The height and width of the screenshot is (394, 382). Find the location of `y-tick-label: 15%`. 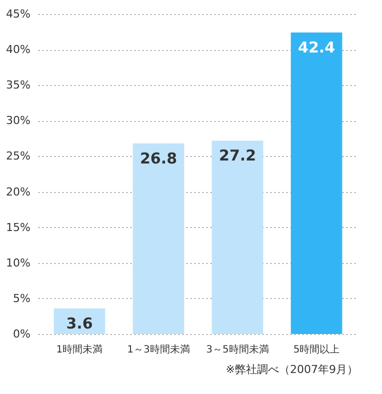

y-tick-label: 15% is located at coordinates (18, 227).